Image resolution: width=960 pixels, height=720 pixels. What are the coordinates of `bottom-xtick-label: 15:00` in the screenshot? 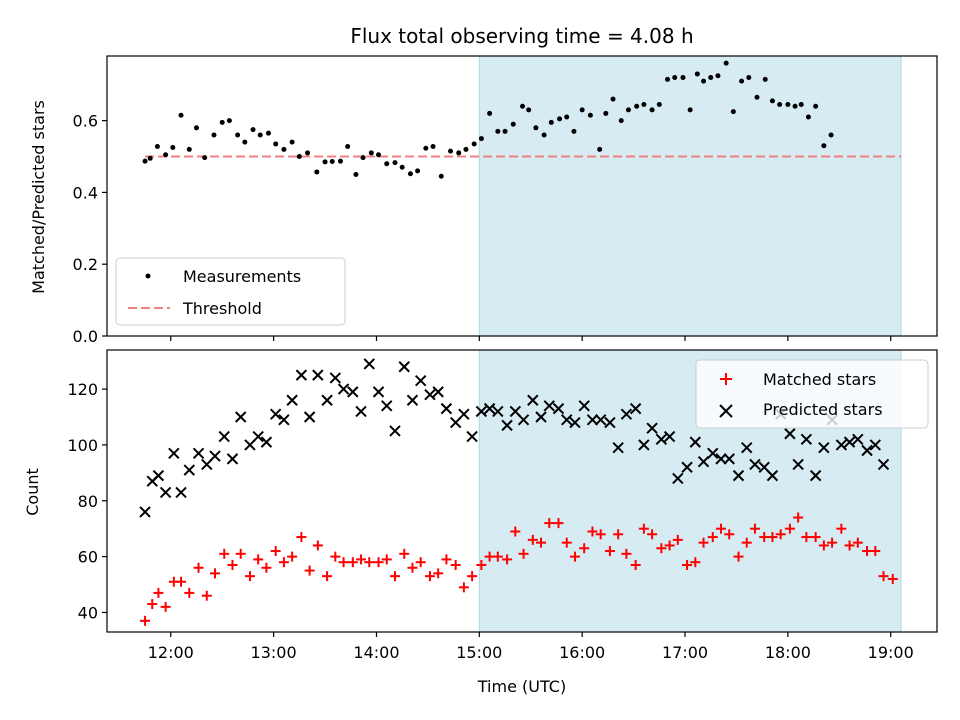 It's located at (479, 652).